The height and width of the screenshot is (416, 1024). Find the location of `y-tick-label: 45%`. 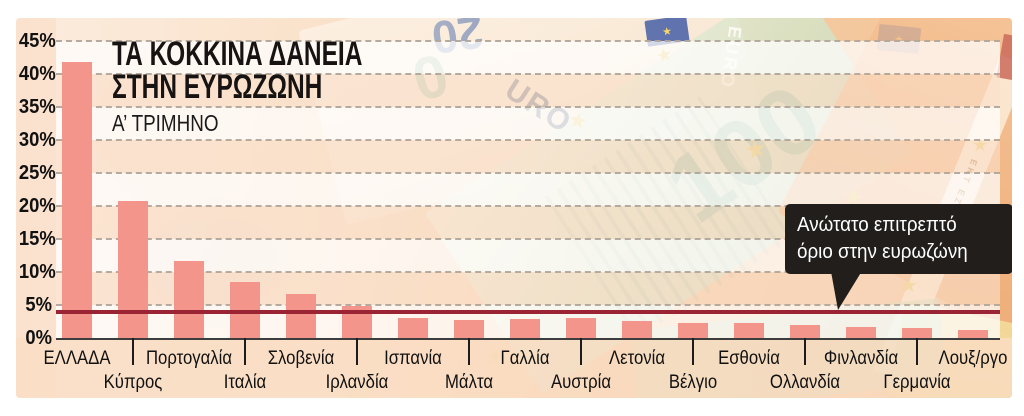

y-tick-label: 45% is located at coordinates (37, 41).